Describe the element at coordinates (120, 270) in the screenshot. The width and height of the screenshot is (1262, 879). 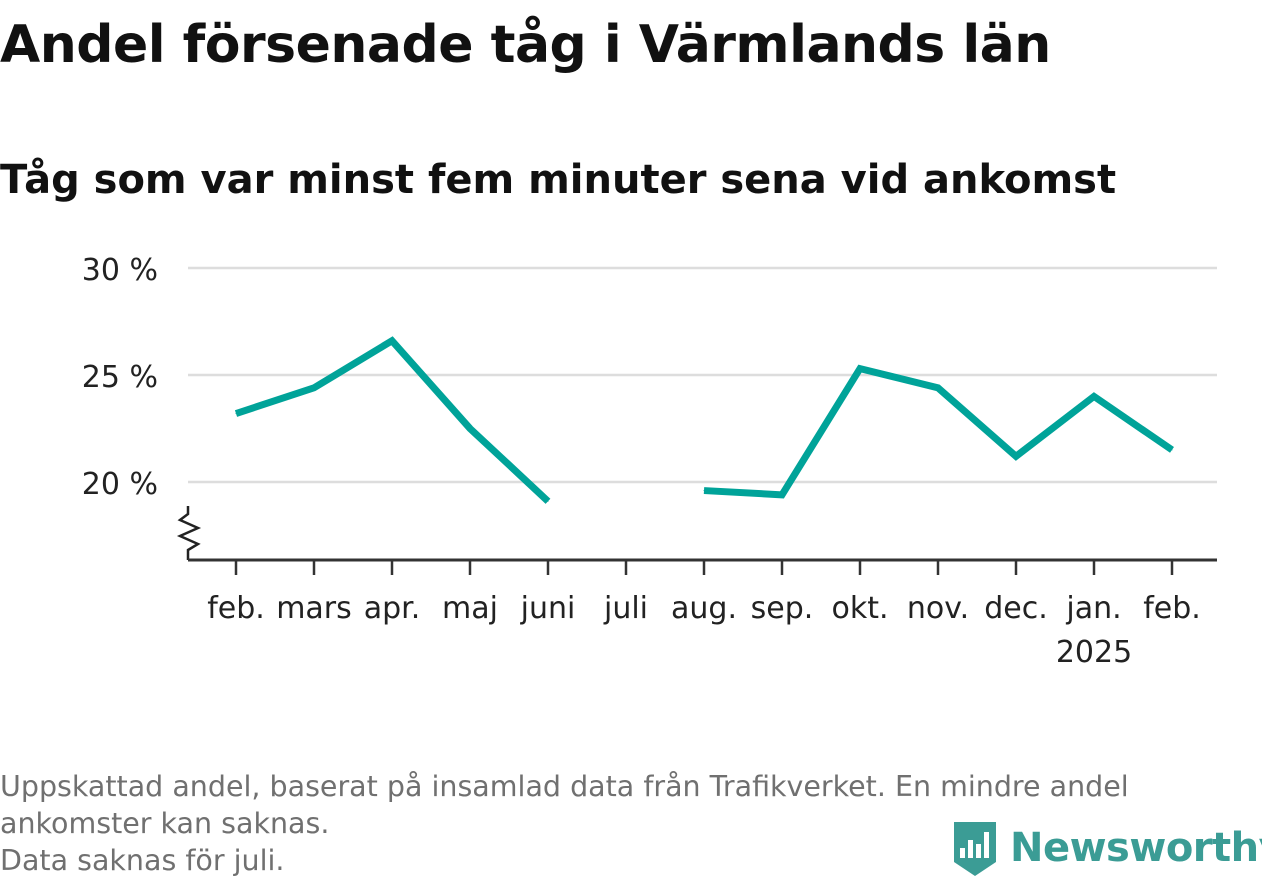
I see `y-tick-label: 30 %` at that location.